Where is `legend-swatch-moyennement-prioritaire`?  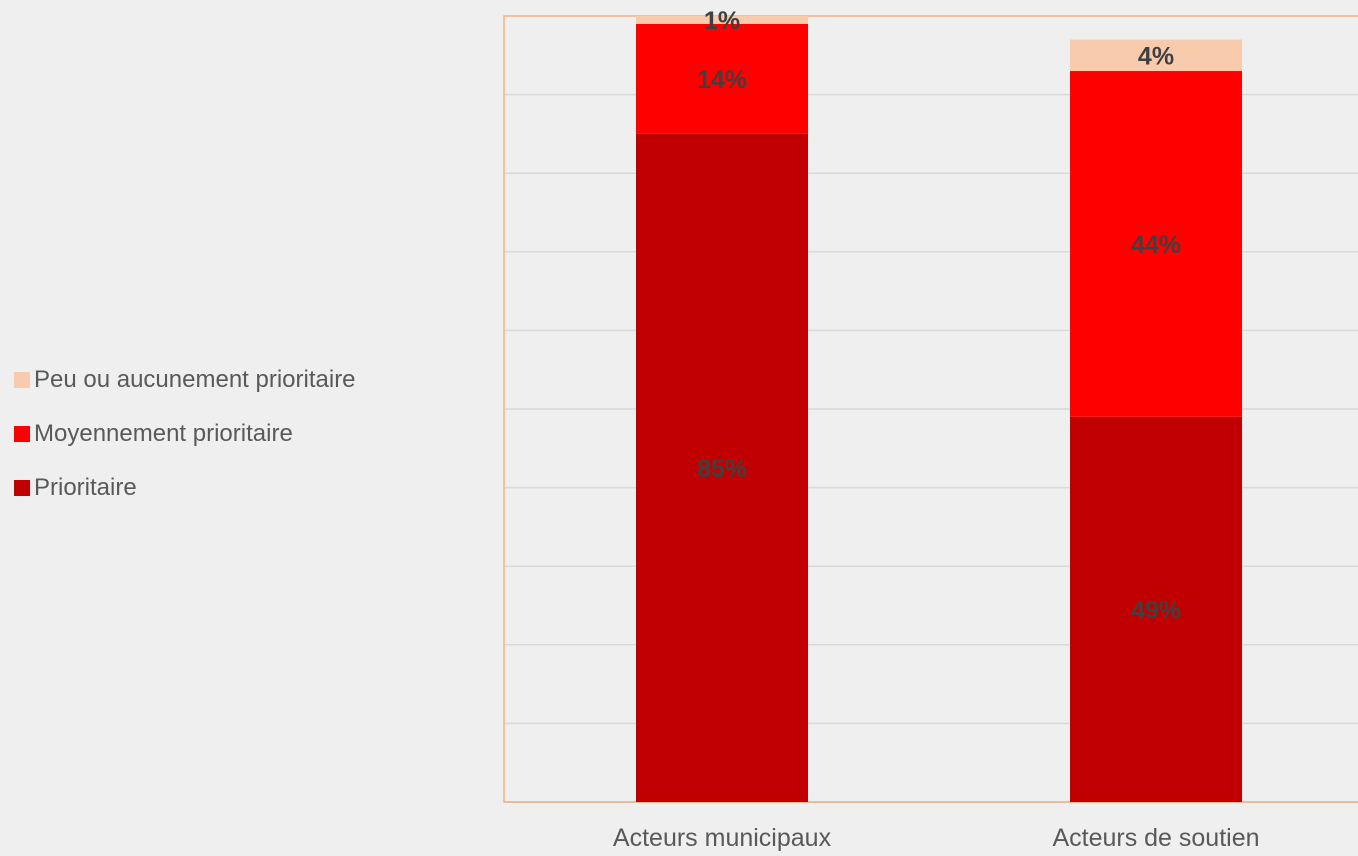
legend-swatch-moyennement-prioritaire is located at coordinates (22, 434).